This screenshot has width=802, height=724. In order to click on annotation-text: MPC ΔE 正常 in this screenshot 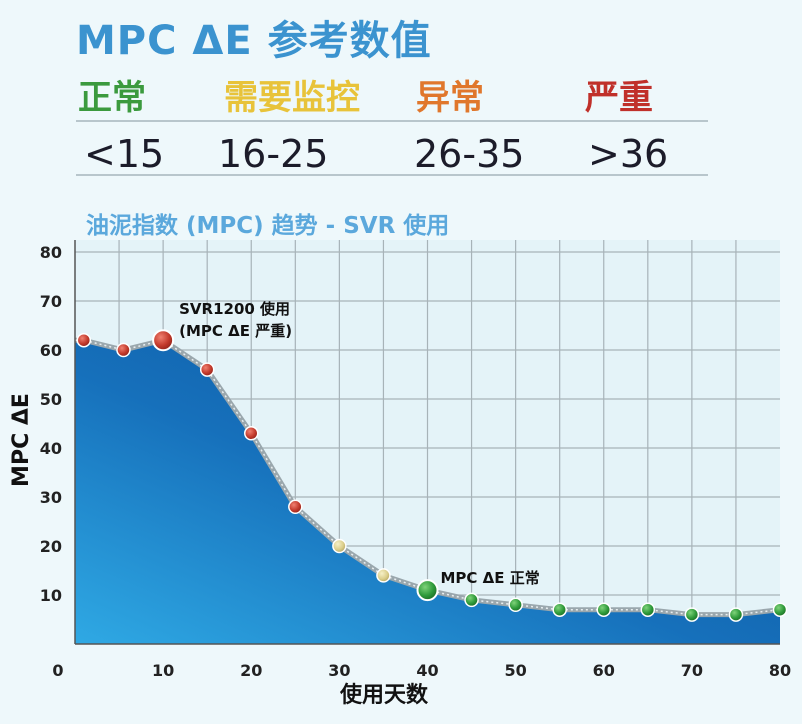, I will do `click(490, 578)`.